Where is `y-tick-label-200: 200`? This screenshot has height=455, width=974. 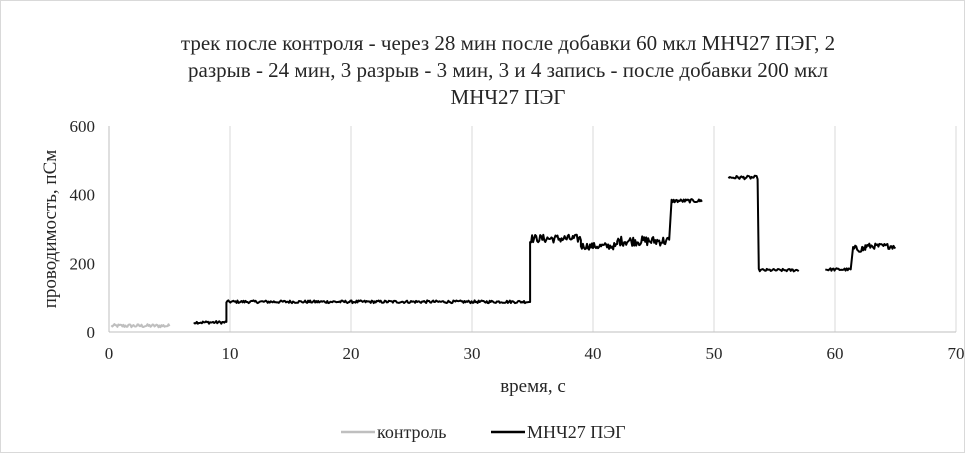 y-tick-label-200: 200 is located at coordinates (83, 263).